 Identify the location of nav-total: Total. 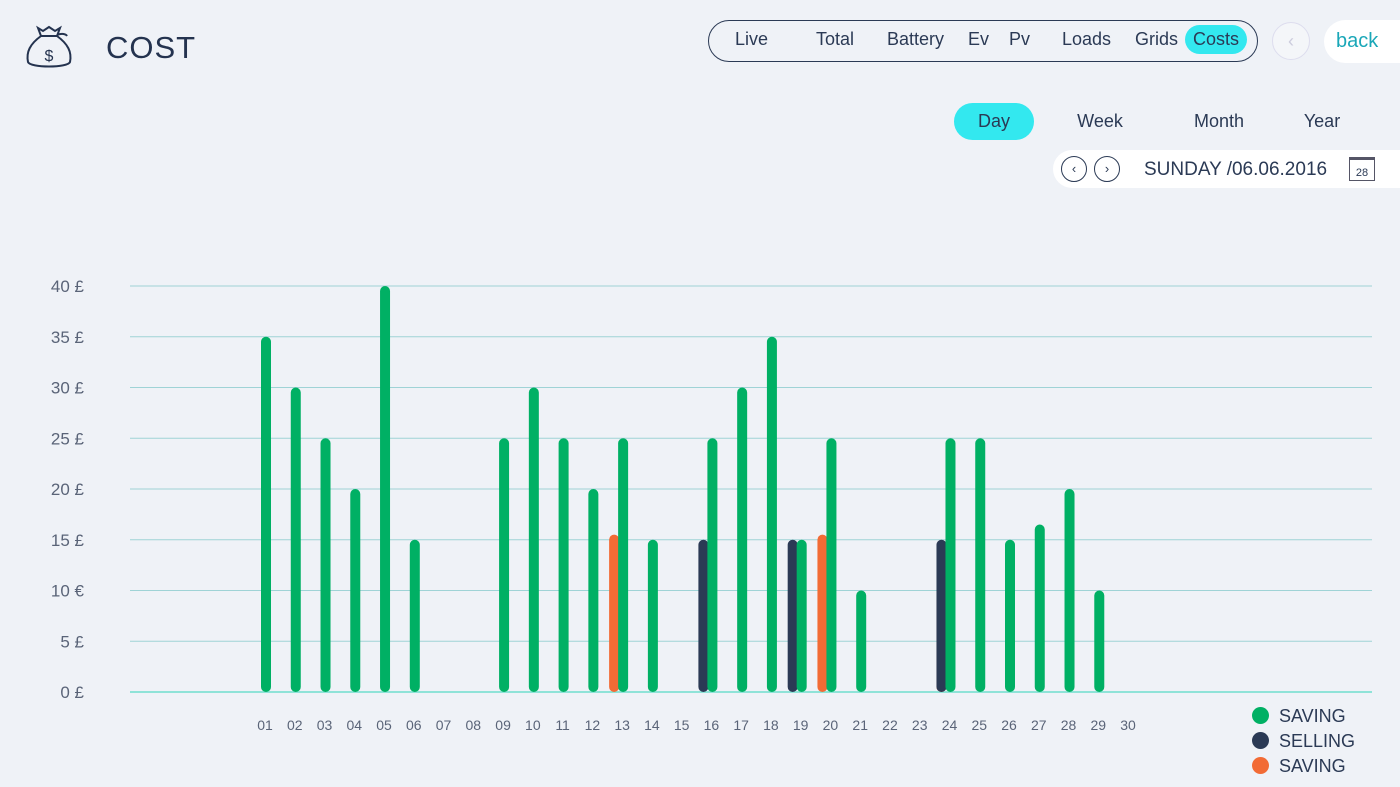
(835, 39).